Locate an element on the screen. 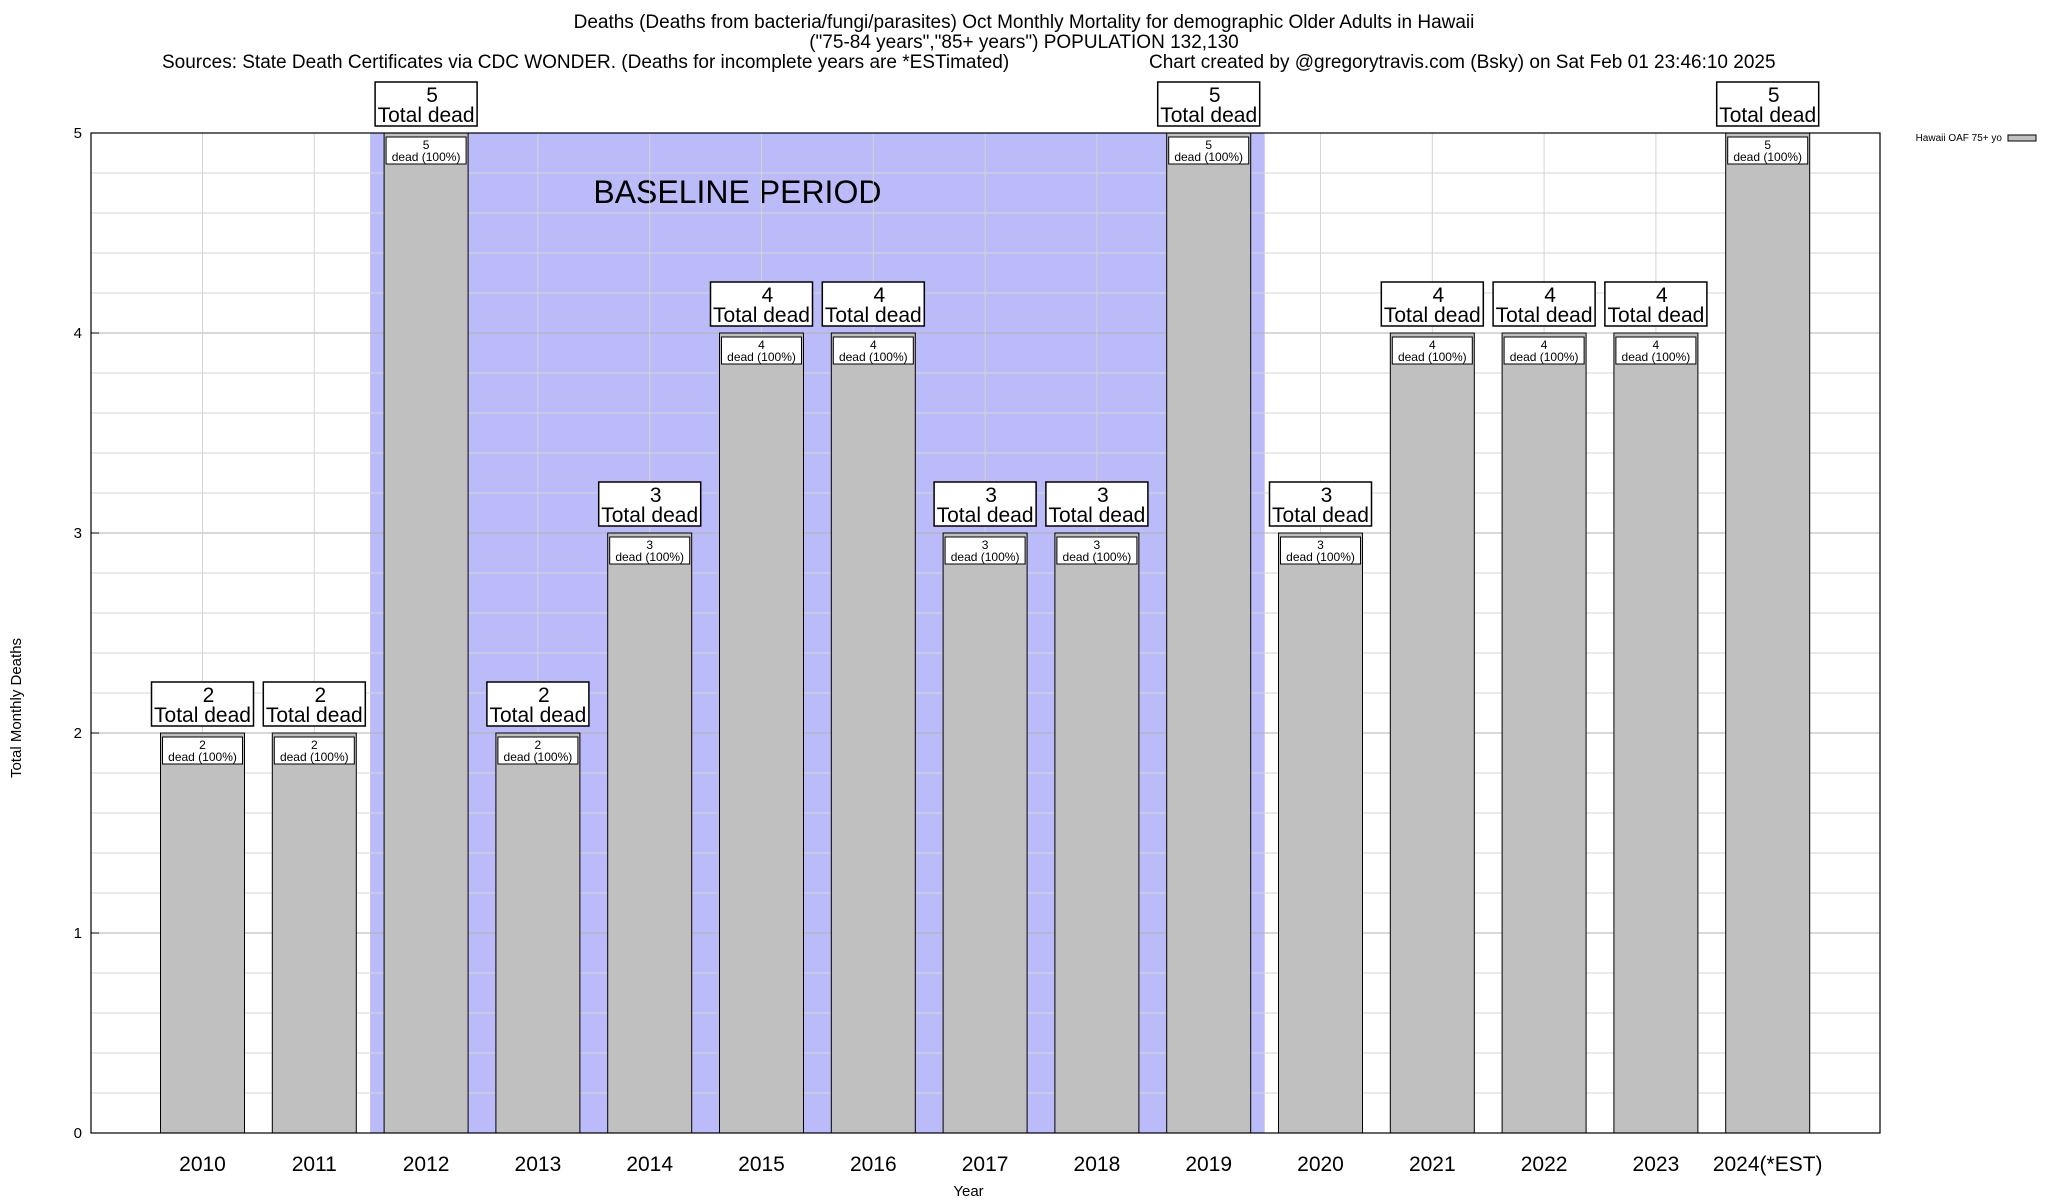 The image size is (2048, 1200). x-tick-label: 2015 is located at coordinates (761, 1164).